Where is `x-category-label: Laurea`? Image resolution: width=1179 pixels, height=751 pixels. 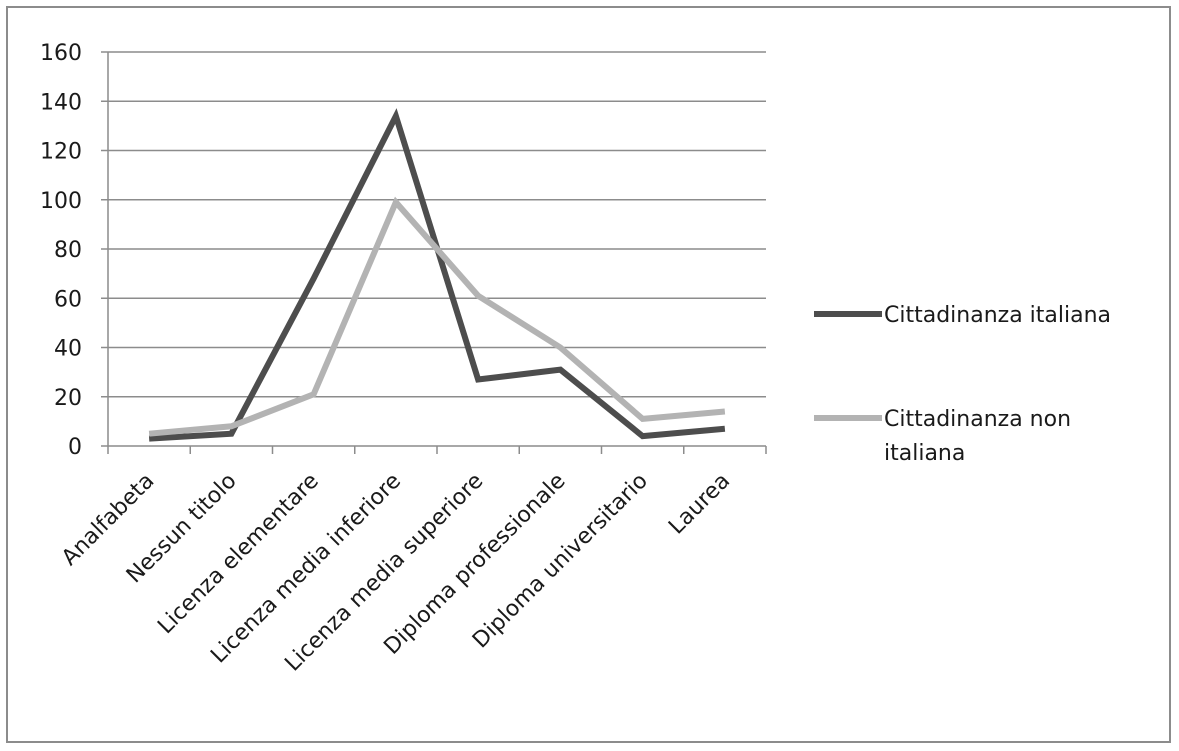 x-category-label: Laurea is located at coordinates (699, 504).